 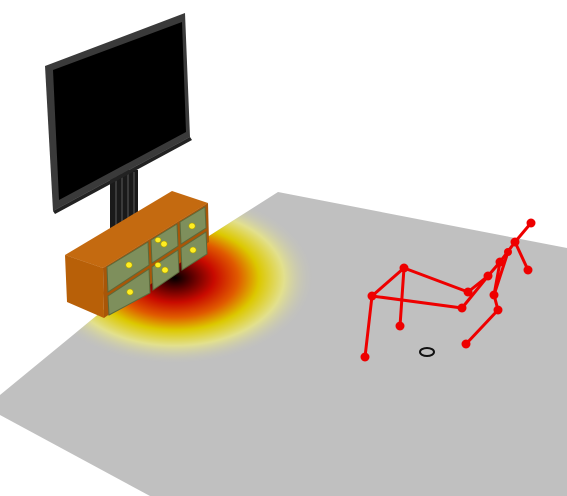 I want to click on drawer-cabinet, so click(x=137, y=254).